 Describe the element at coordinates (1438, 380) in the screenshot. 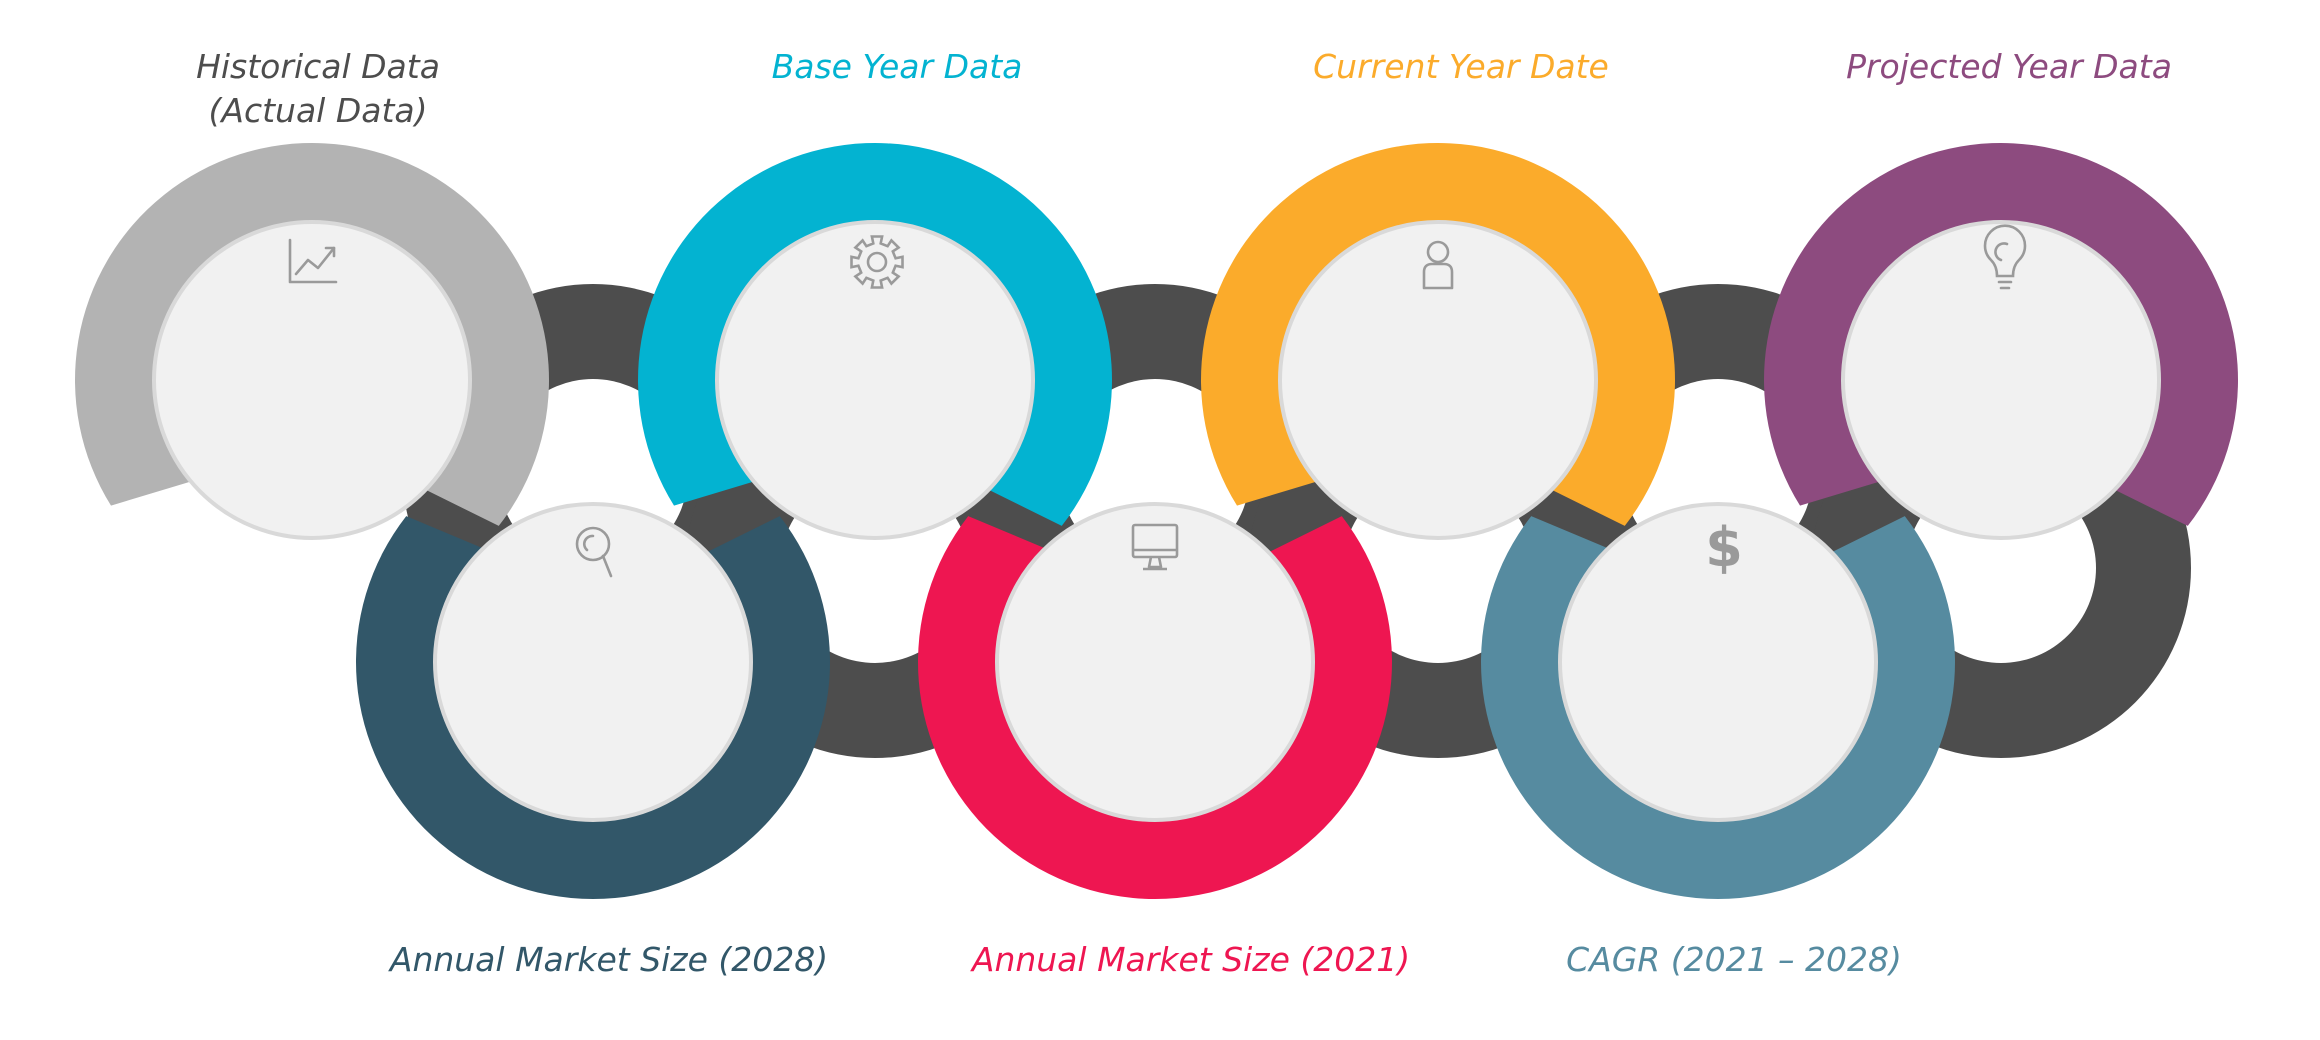

I see `inner-disk-current-year` at that location.